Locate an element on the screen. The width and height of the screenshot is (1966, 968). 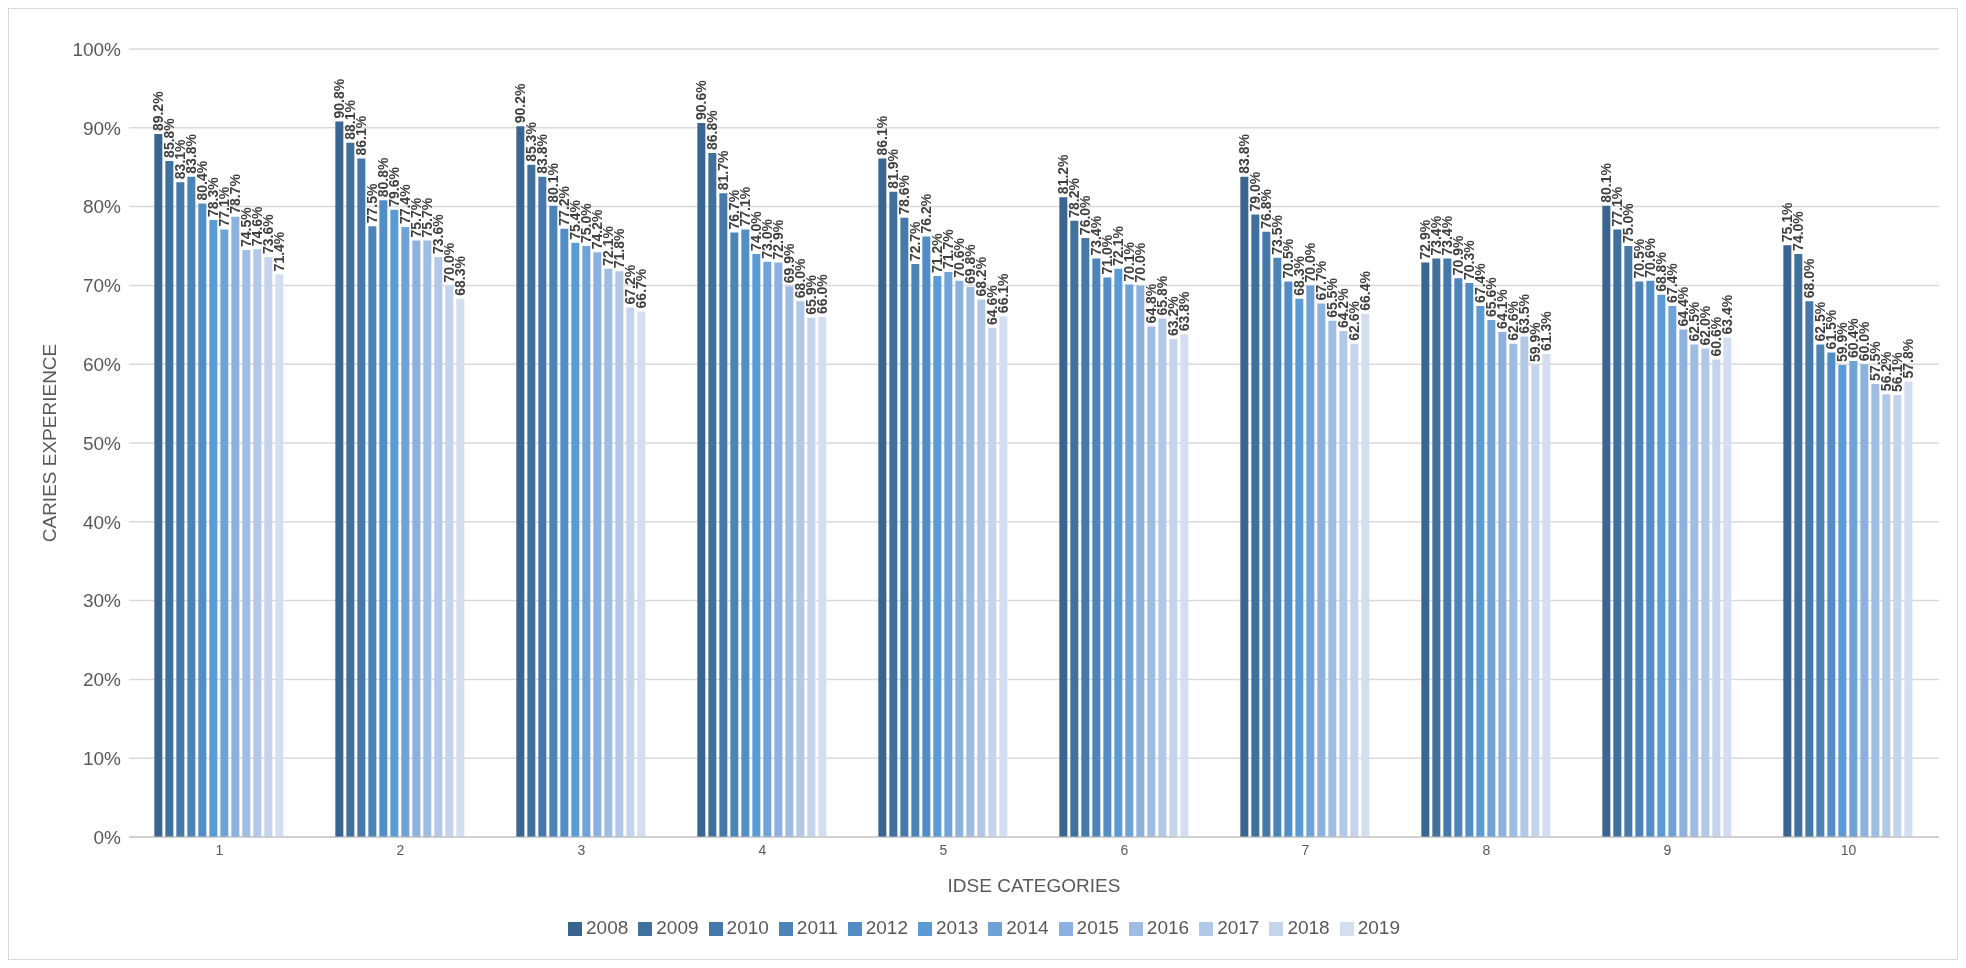
x-tick-label: 4 is located at coordinates (762, 849).